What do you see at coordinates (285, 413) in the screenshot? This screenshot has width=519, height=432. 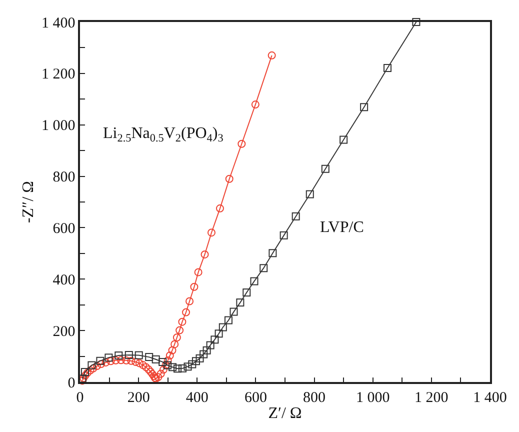 I see `x-axis-title: Z′/ Ω` at bounding box center [285, 413].